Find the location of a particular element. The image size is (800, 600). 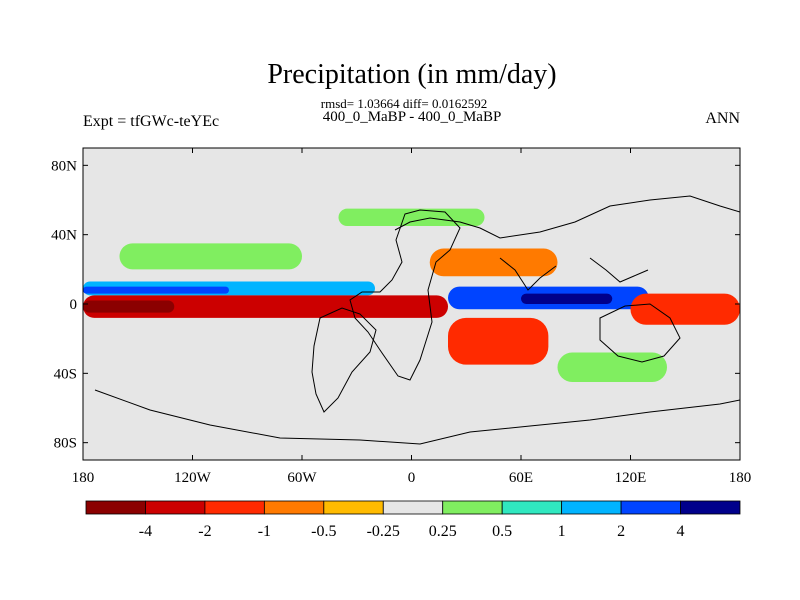

y-tick-label: 80S is located at coordinates (65, 444).